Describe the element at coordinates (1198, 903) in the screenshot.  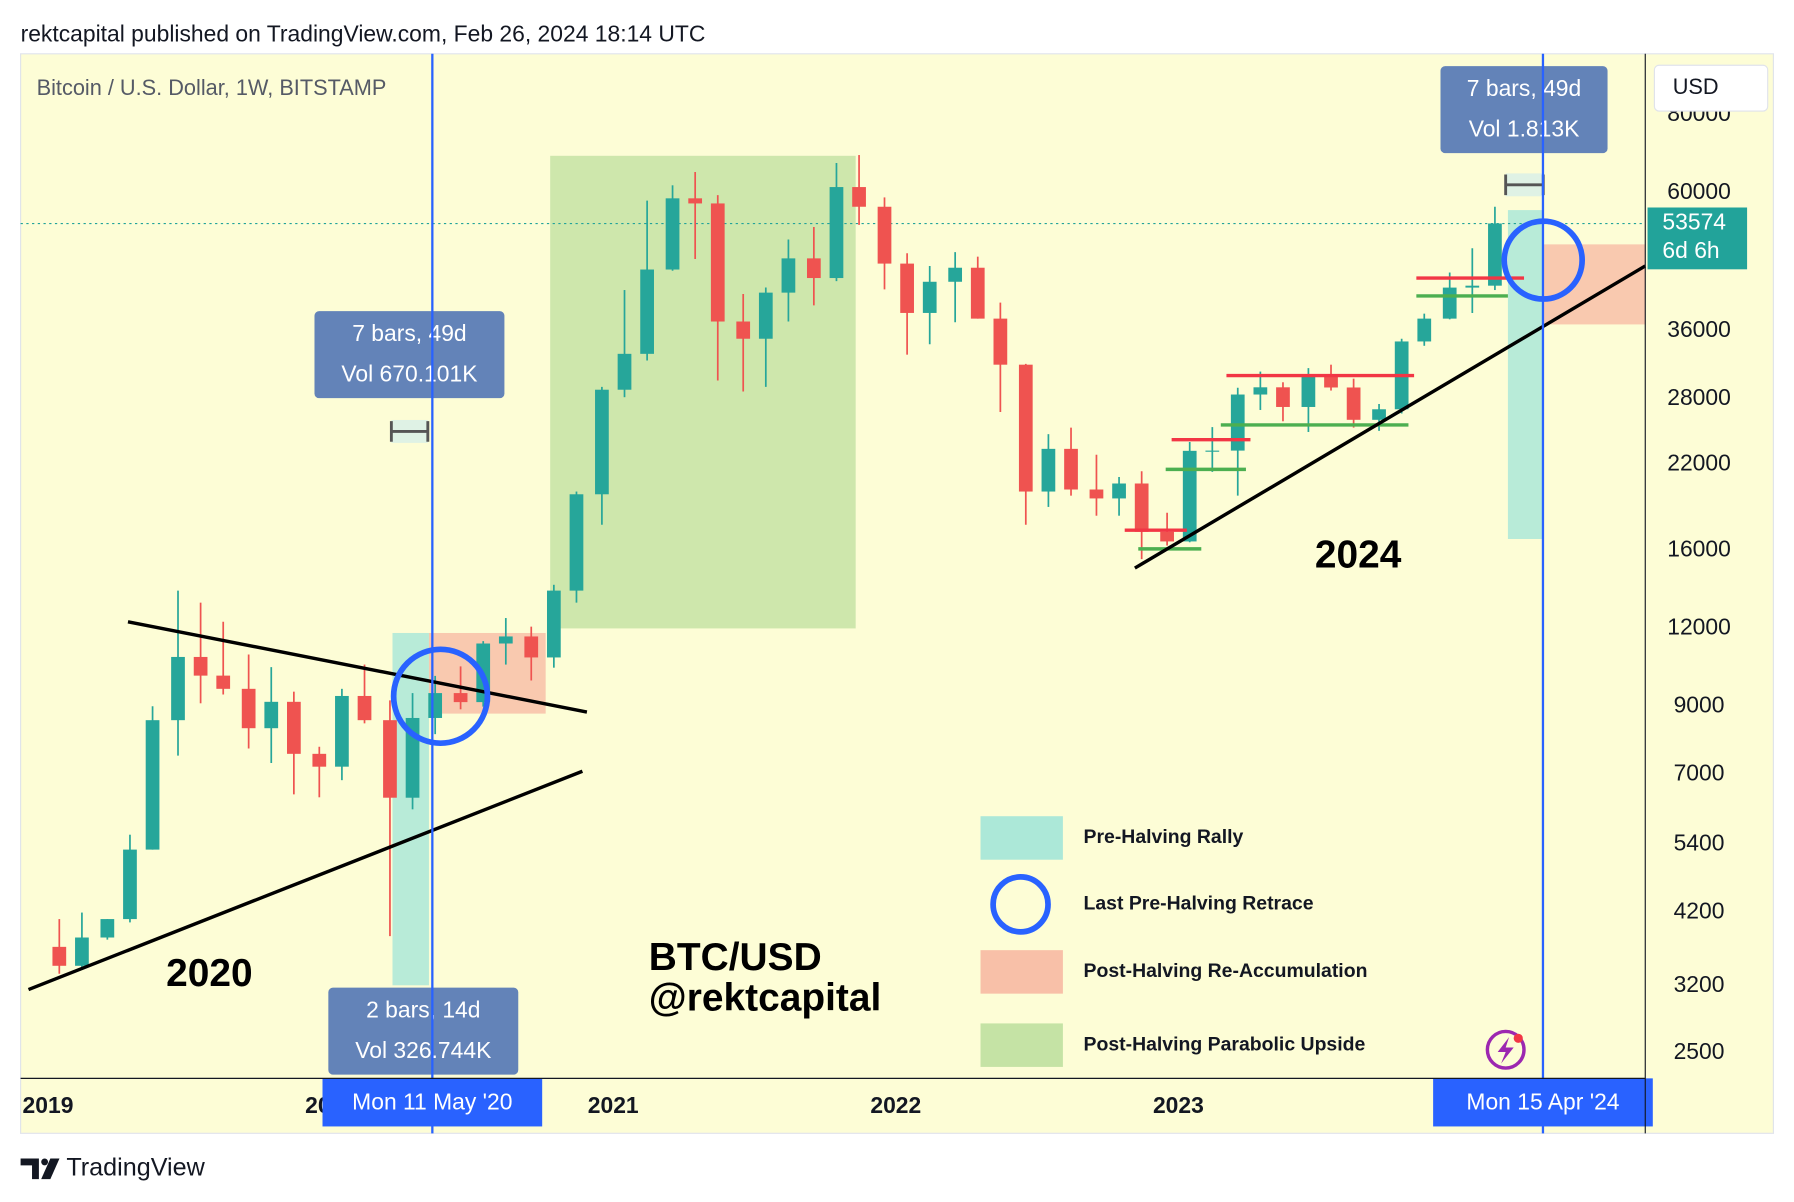
I see `legend-label: Last Pre-Halving Retrace` at that location.